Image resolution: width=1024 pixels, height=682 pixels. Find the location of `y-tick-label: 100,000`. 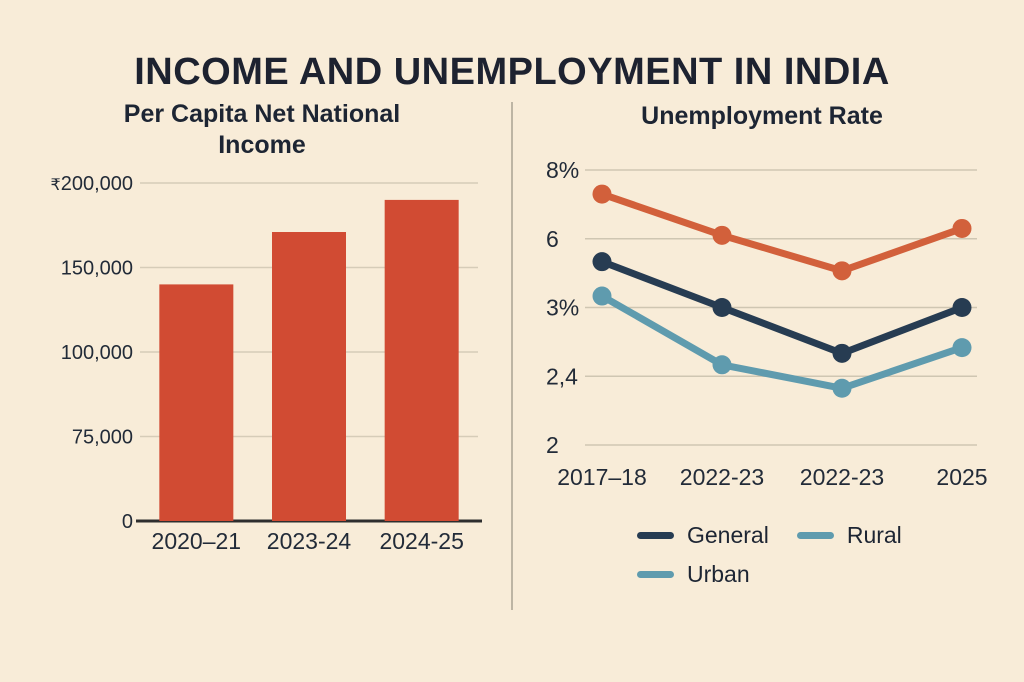

y-tick-label: 100,000 is located at coordinates (97, 353).